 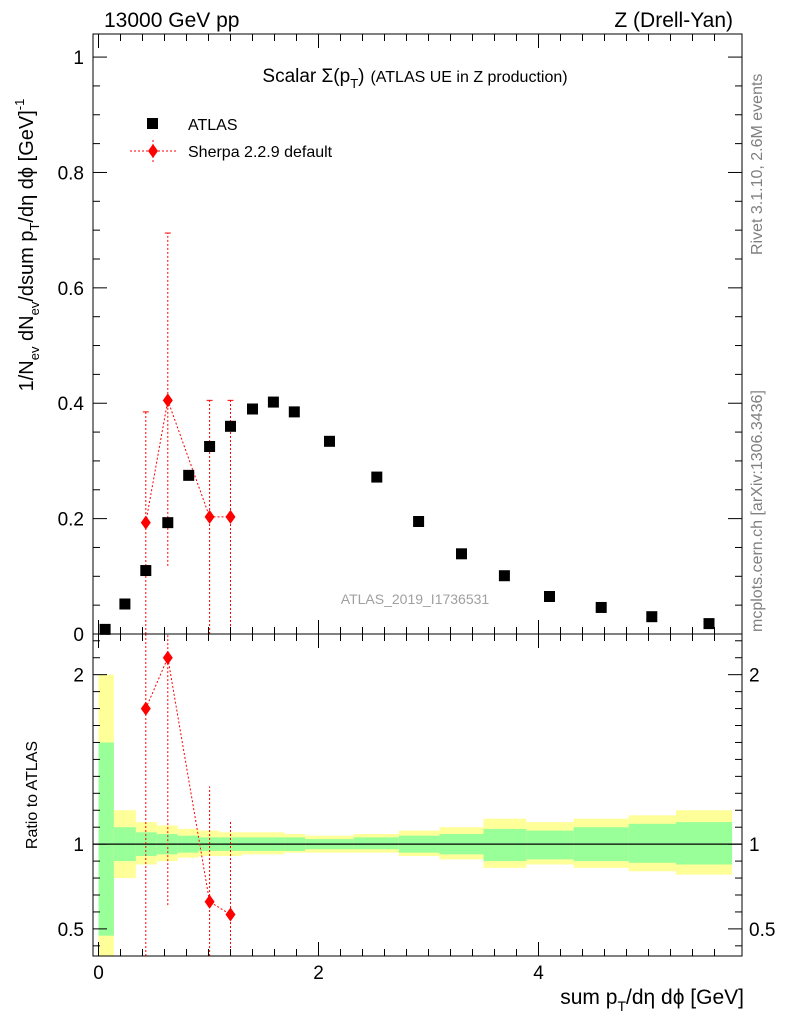 What do you see at coordinates (27, 266) in the screenshot?
I see `ylabel-mid2: /dsum p` at bounding box center [27, 266].